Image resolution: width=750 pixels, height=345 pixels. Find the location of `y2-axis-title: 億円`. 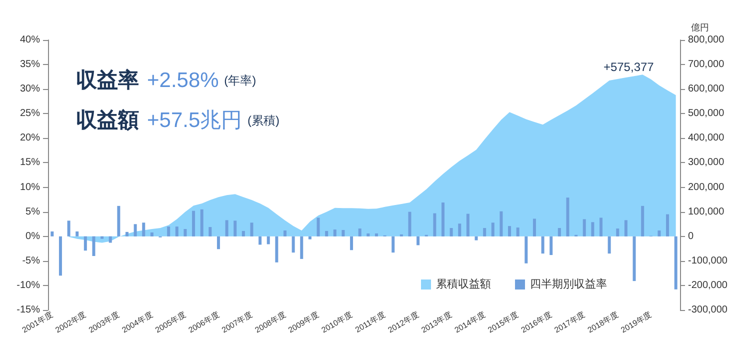

y2-axis-title: 億円 is located at coordinates (700, 27).